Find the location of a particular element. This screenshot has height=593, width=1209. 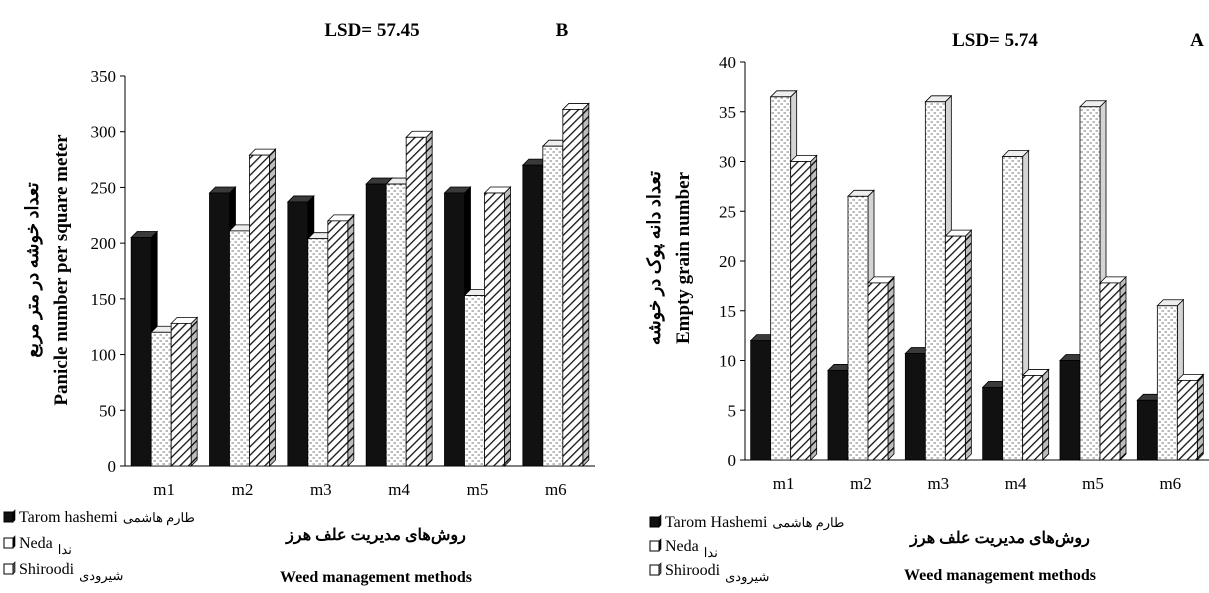

x-tick-label: m4 is located at coordinates (1016, 483).